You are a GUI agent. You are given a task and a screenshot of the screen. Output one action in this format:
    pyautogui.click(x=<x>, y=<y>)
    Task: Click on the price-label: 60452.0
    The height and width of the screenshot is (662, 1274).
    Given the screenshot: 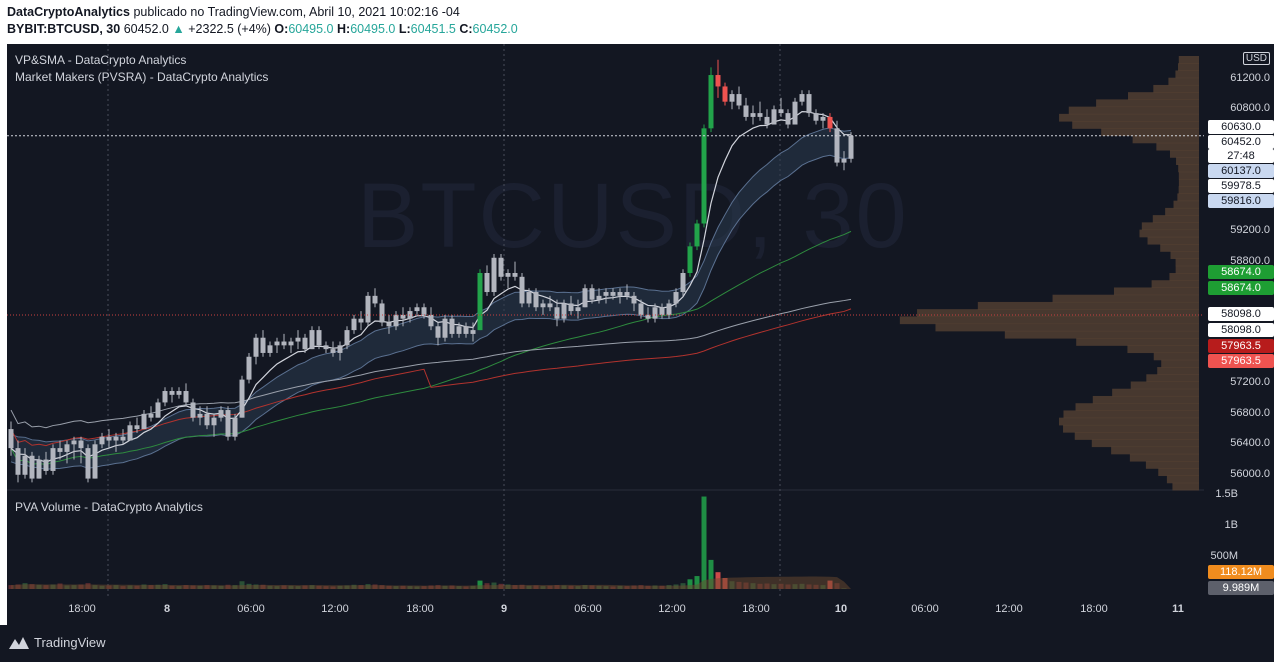 What is the action you would take?
    pyautogui.click(x=1241, y=142)
    